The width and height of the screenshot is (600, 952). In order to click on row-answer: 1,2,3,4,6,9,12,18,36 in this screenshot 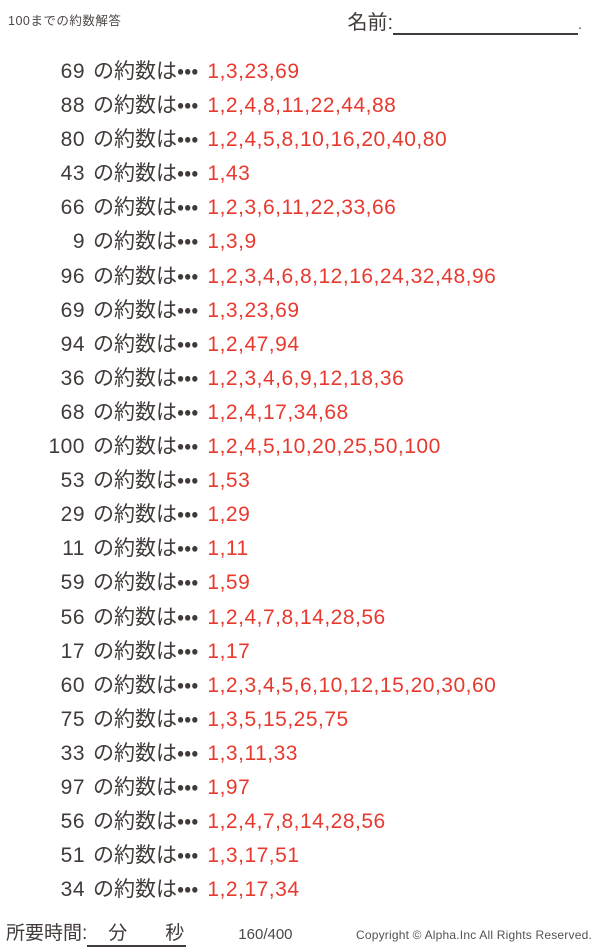, I will do `click(306, 378)`.